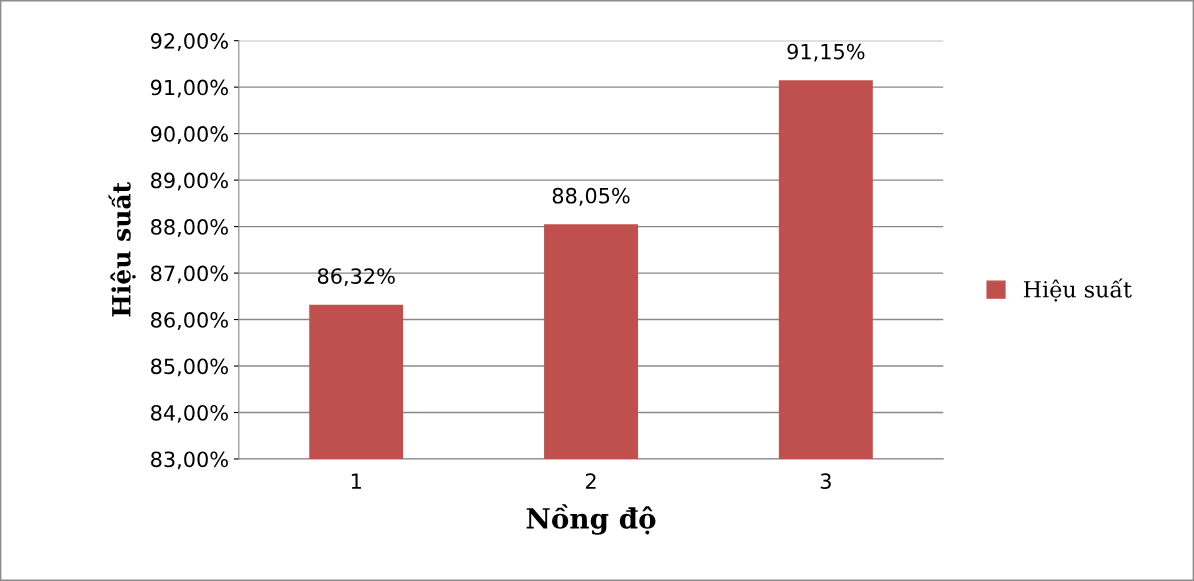  Describe the element at coordinates (590, 481) in the screenshot. I see `x-tick-label: 2` at that location.